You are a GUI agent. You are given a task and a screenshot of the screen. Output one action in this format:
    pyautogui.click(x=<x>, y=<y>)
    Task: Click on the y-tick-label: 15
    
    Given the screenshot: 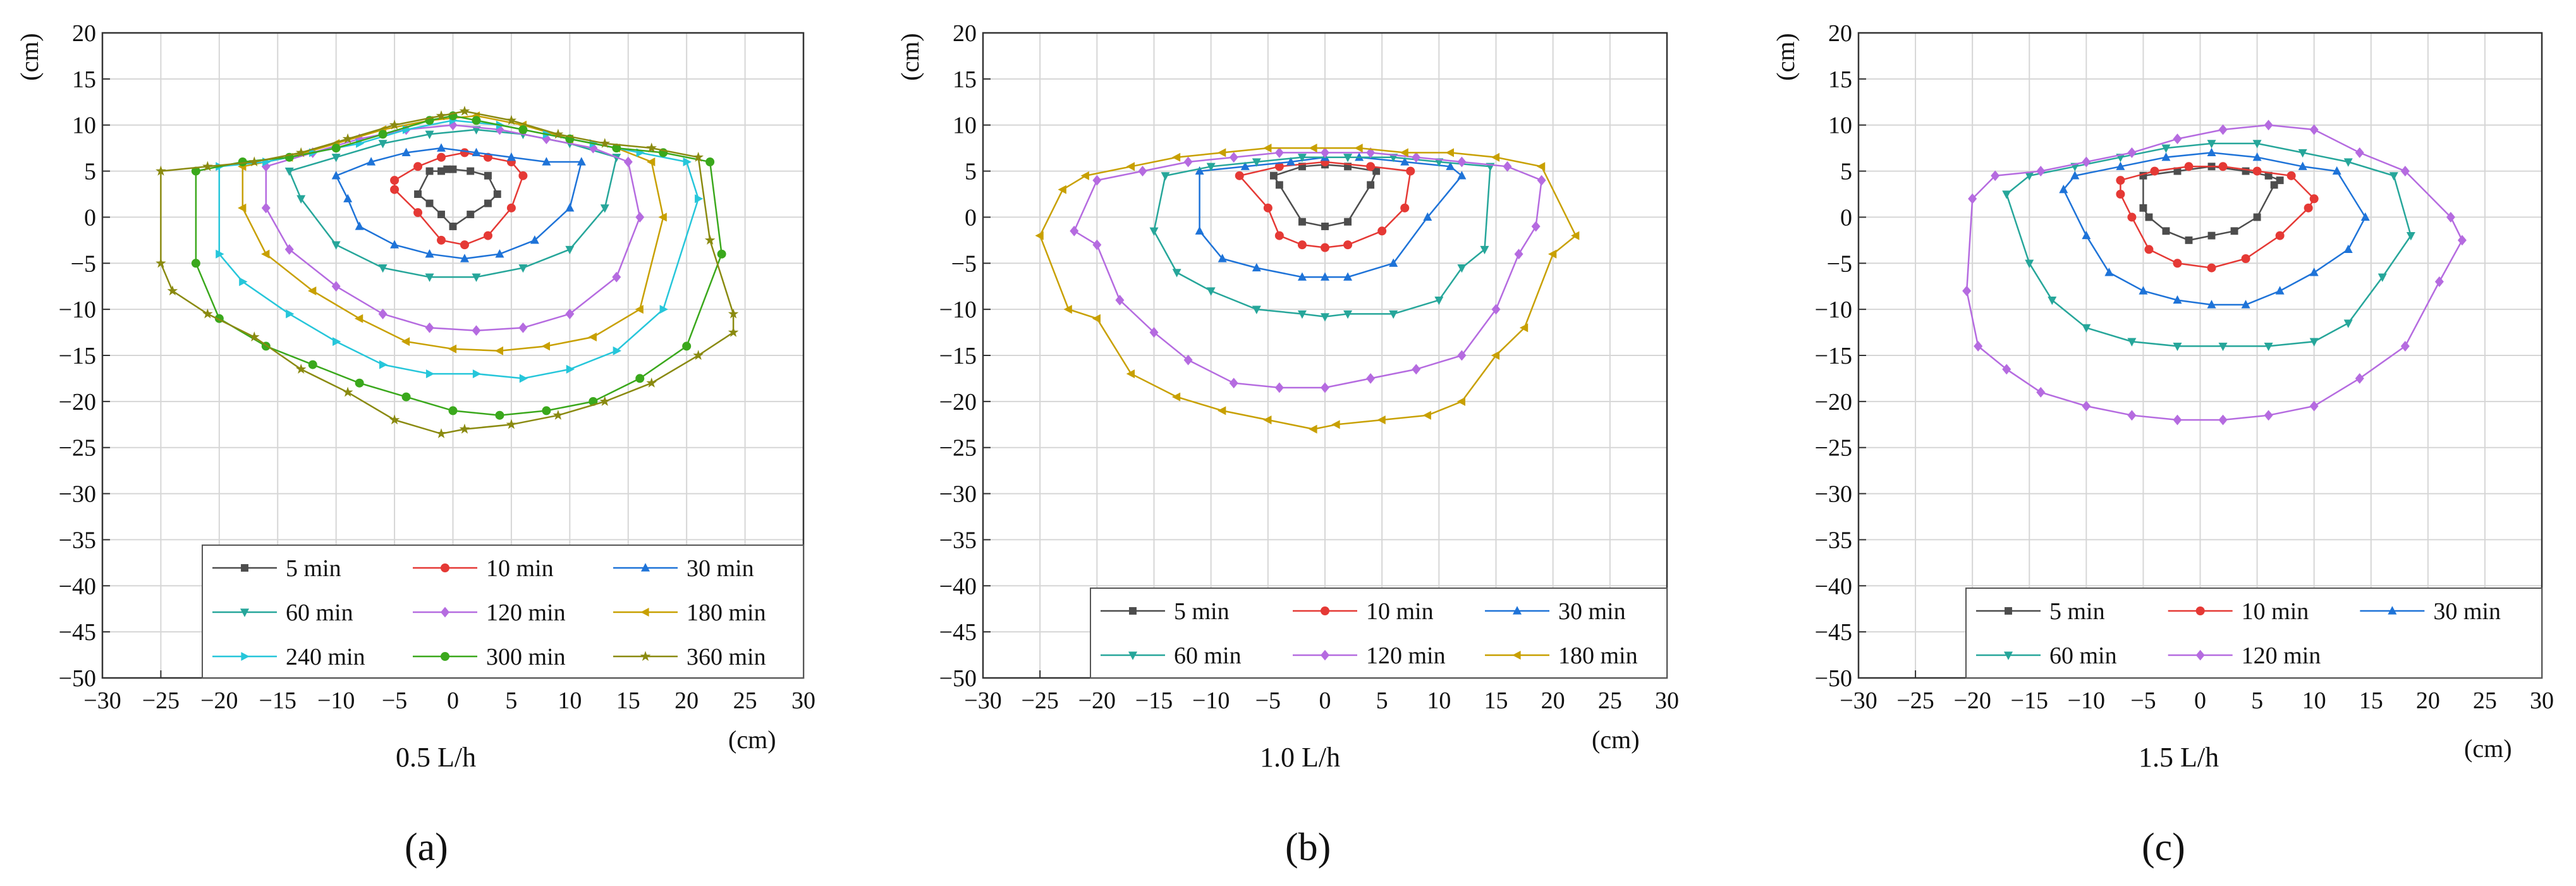 What is the action you would take?
    pyautogui.click(x=84, y=79)
    